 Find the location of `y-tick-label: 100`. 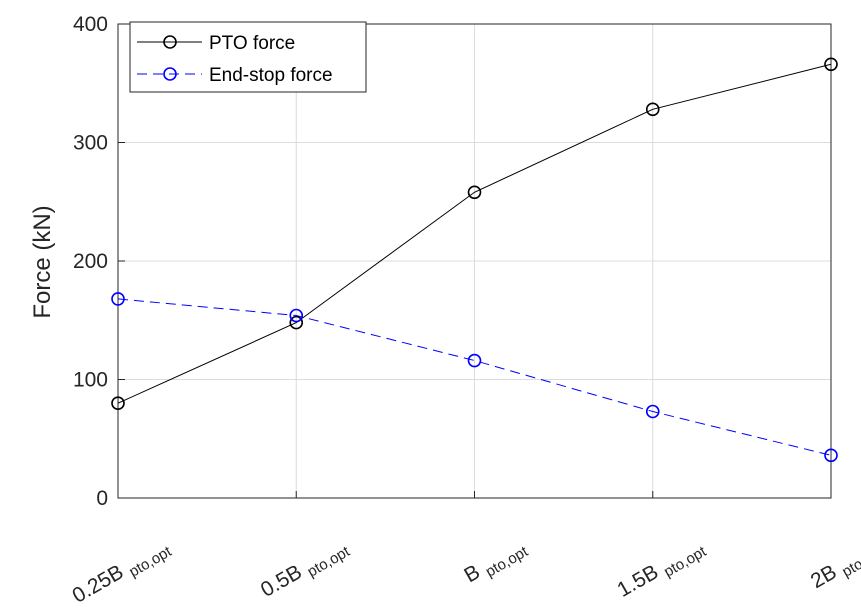

y-tick-label: 100 is located at coordinates (90, 380).